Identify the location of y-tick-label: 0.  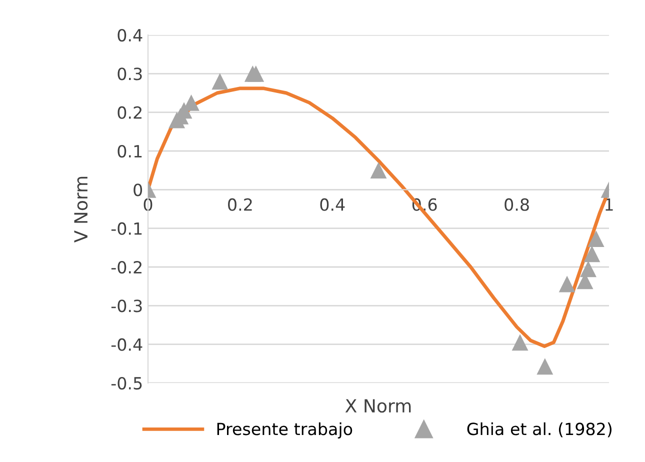
(138, 190).